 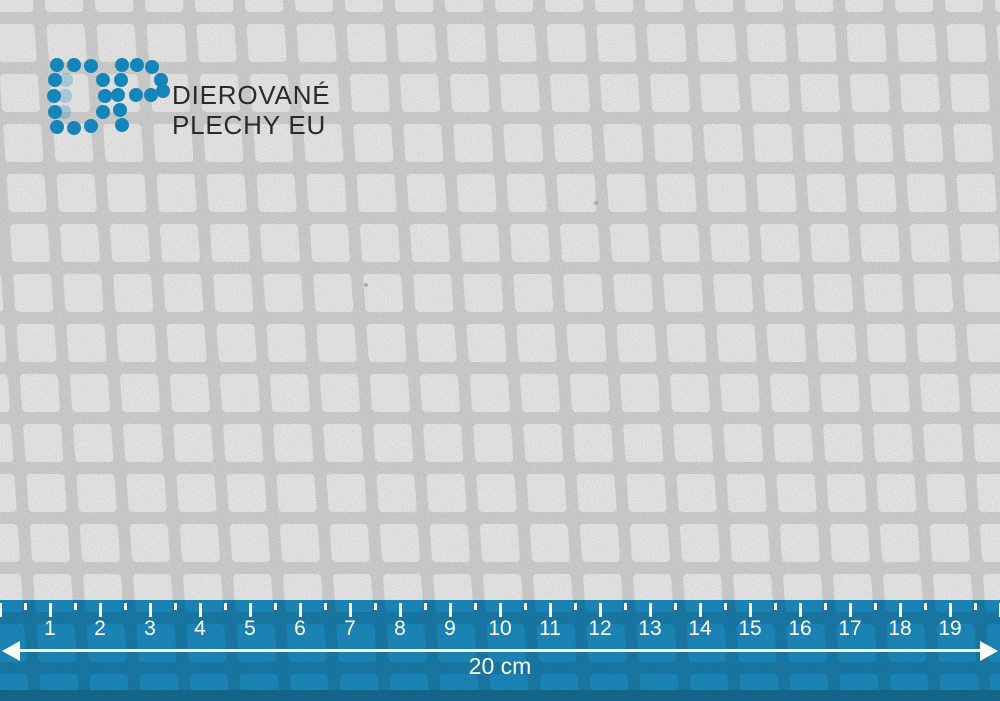 What do you see at coordinates (350, 628) in the screenshot?
I see `ruler-cm-number: 7` at bounding box center [350, 628].